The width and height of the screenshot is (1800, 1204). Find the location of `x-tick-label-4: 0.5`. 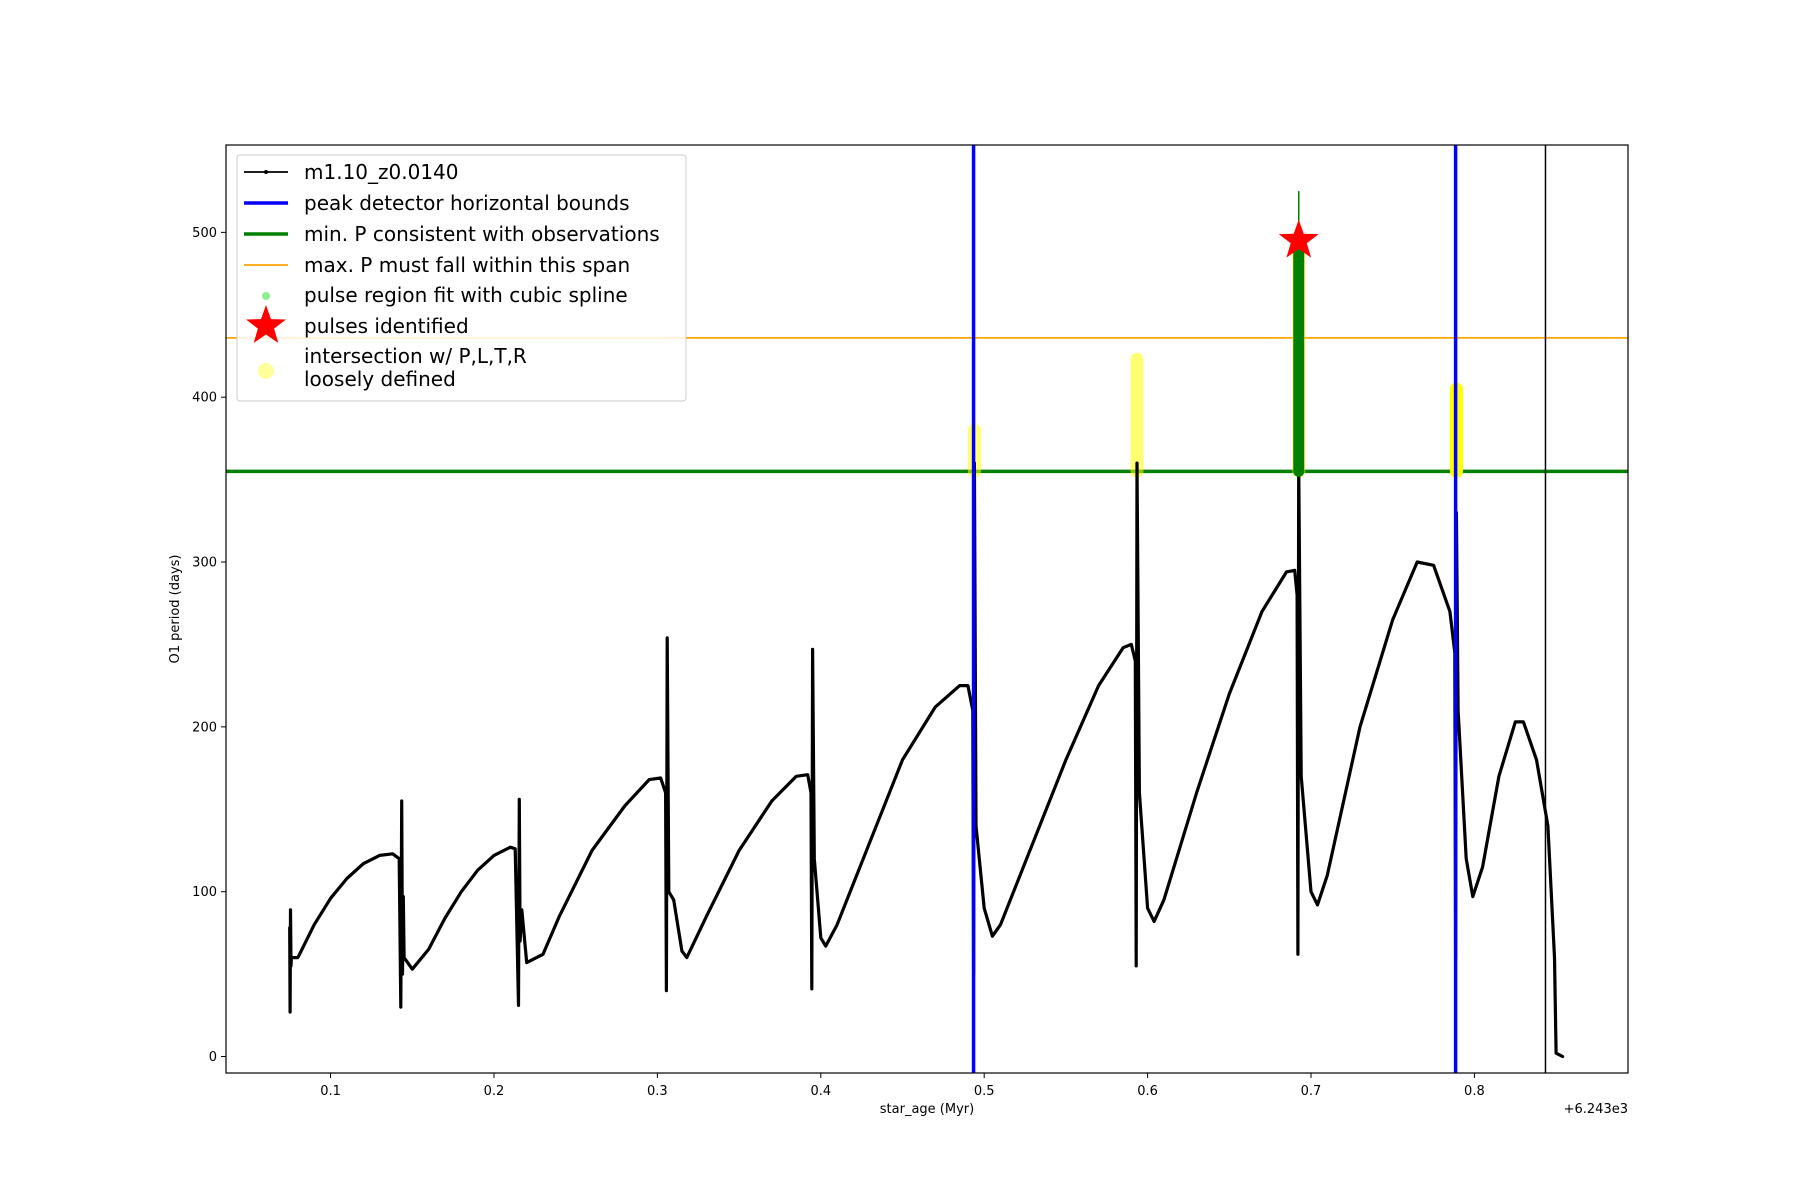

x-tick-label-4: 0.5 is located at coordinates (984, 1091).